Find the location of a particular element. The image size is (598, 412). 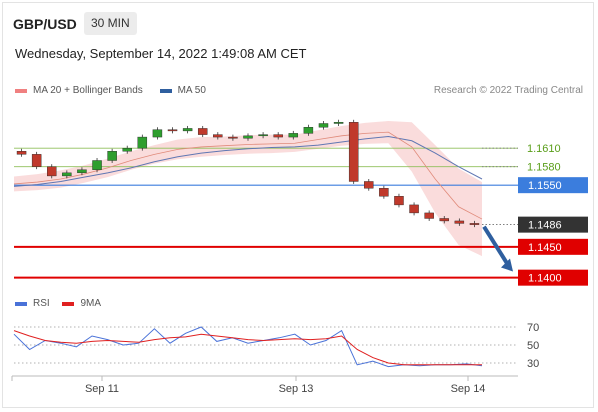

timeframe-badge: 30 MIN is located at coordinates (110, 23).